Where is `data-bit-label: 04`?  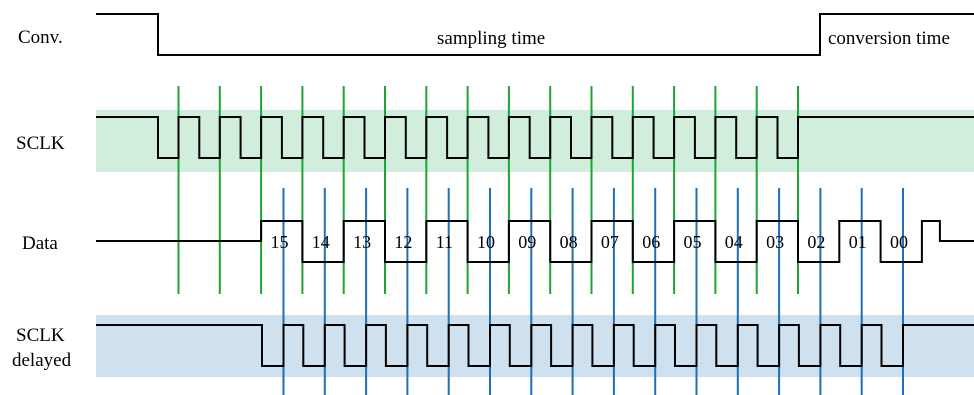
data-bit-label: 04 is located at coordinates (734, 242).